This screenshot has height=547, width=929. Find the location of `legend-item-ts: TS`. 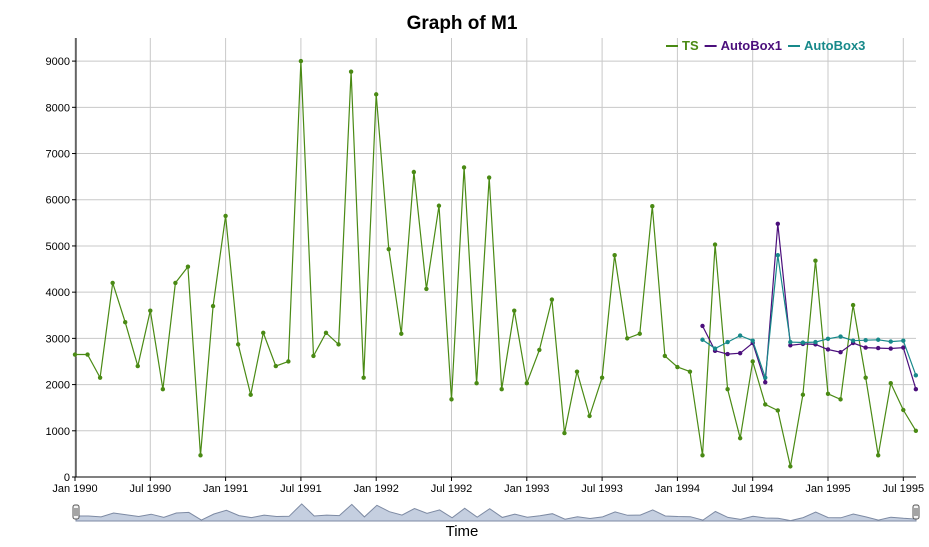

legend-item-ts: TS is located at coordinates (682, 45).